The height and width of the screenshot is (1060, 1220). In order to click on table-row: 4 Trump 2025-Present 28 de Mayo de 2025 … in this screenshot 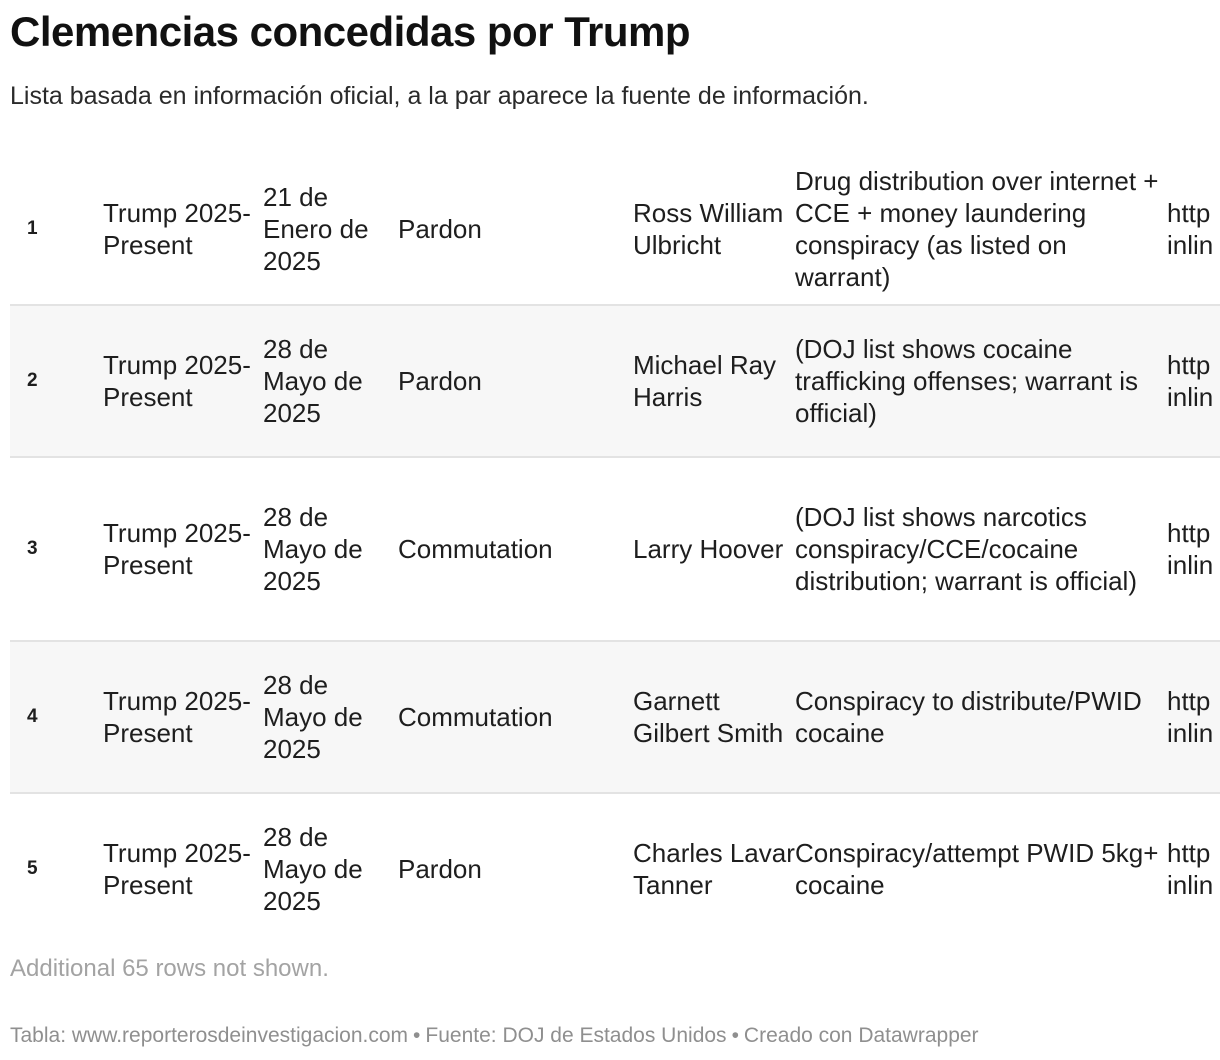, I will do `click(615, 717)`.